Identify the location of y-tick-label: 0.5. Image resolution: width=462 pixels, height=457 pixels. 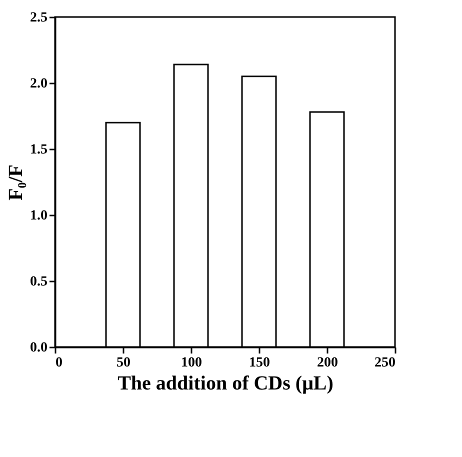
(39, 282).